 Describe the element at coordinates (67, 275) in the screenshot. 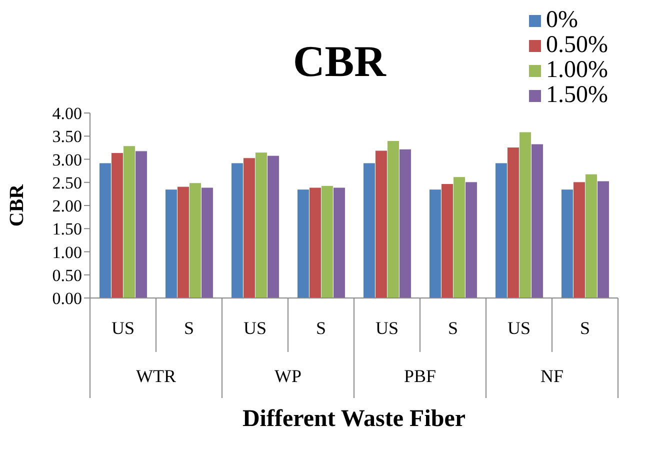

I see `y-tick-label: 0.50` at that location.